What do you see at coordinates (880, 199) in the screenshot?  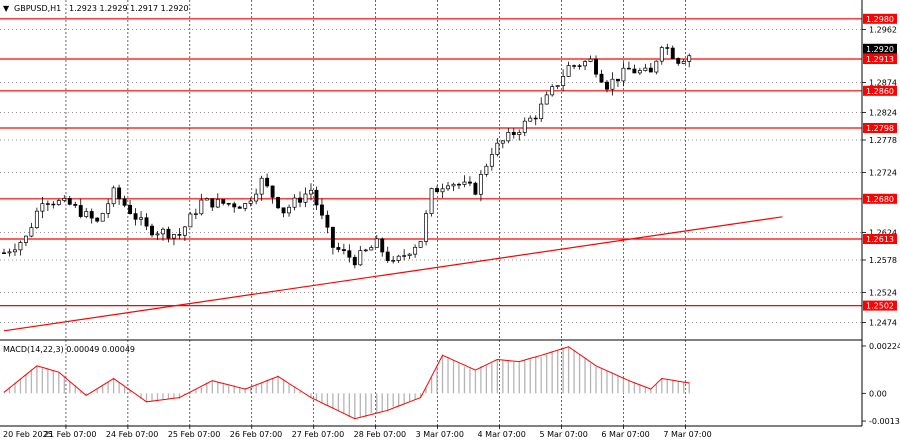 I see `level-tag-label: 1.2680` at bounding box center [880, 199].